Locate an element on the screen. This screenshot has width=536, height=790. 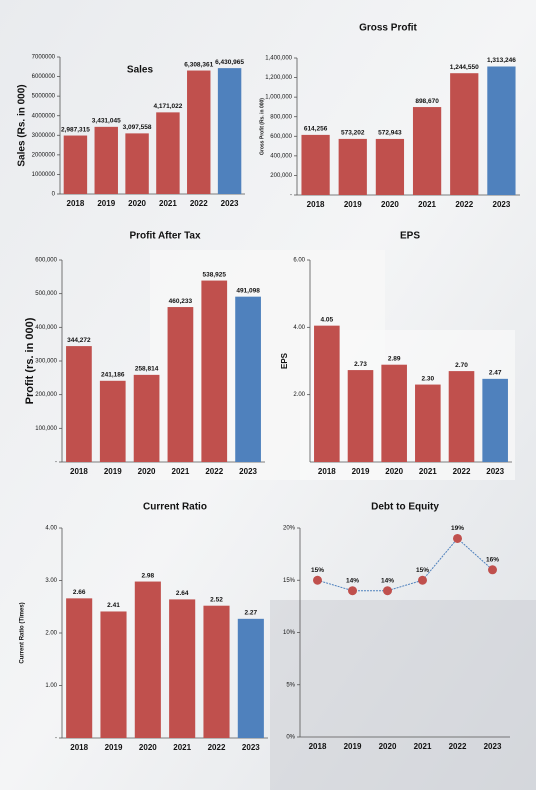
value-label: 258,814 is located at coordinates (147, 369).